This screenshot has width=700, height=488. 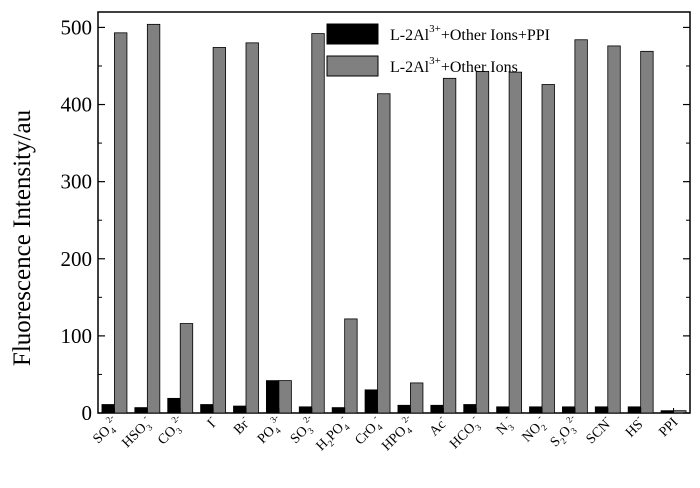 I want to click on svg-text: Ac-, so click(x=437, y=425).